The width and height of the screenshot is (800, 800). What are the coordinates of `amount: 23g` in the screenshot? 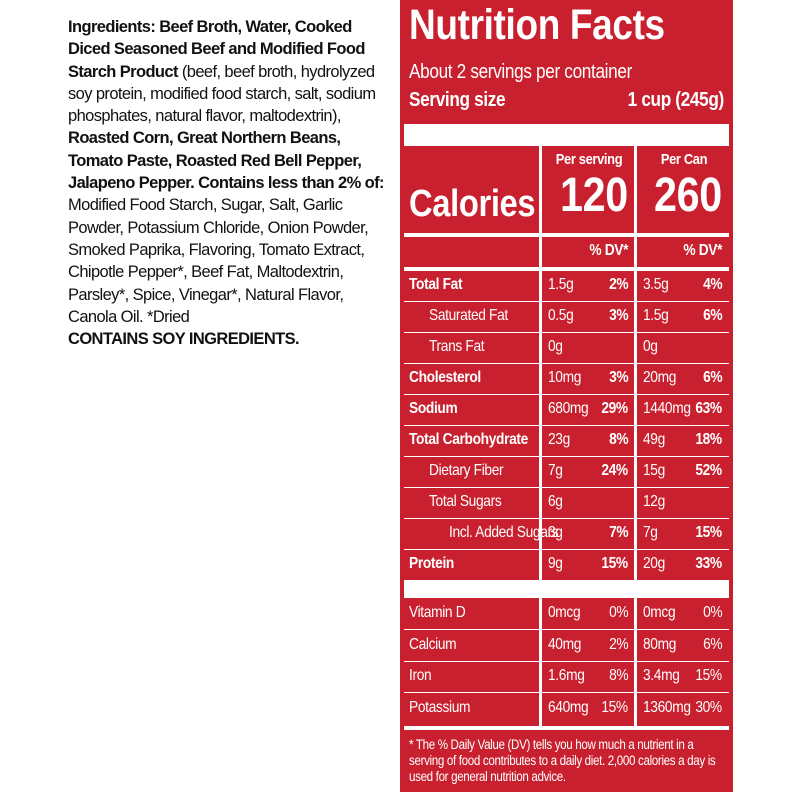 It's located at (559, 440).